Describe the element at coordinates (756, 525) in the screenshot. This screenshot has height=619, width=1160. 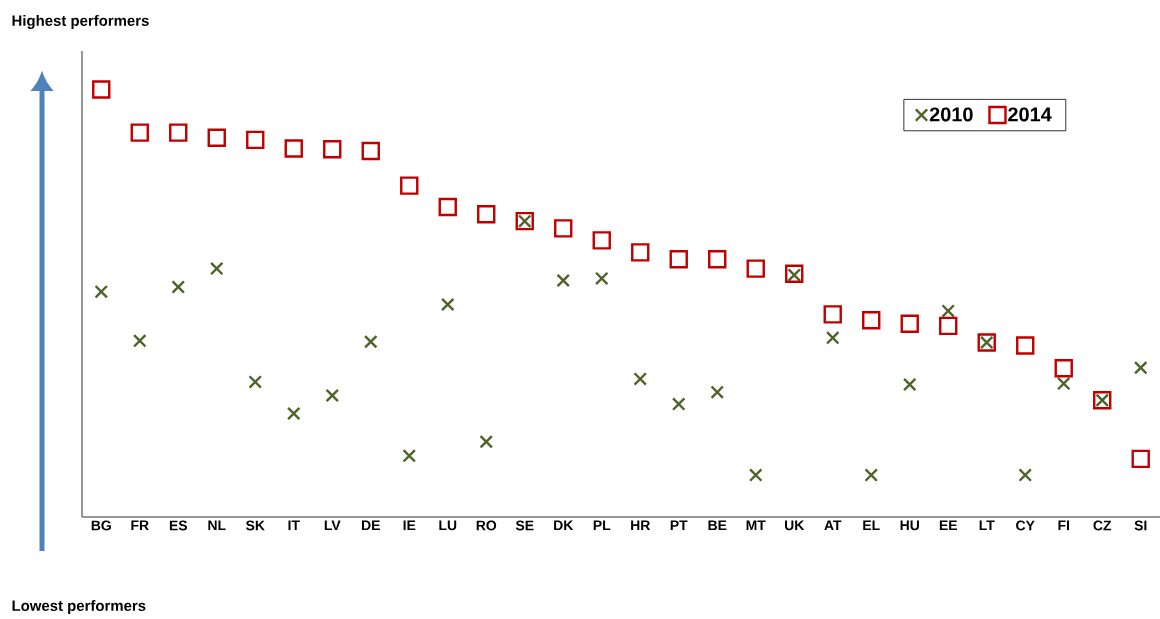
I see `x-tick-label: MT` at that location.